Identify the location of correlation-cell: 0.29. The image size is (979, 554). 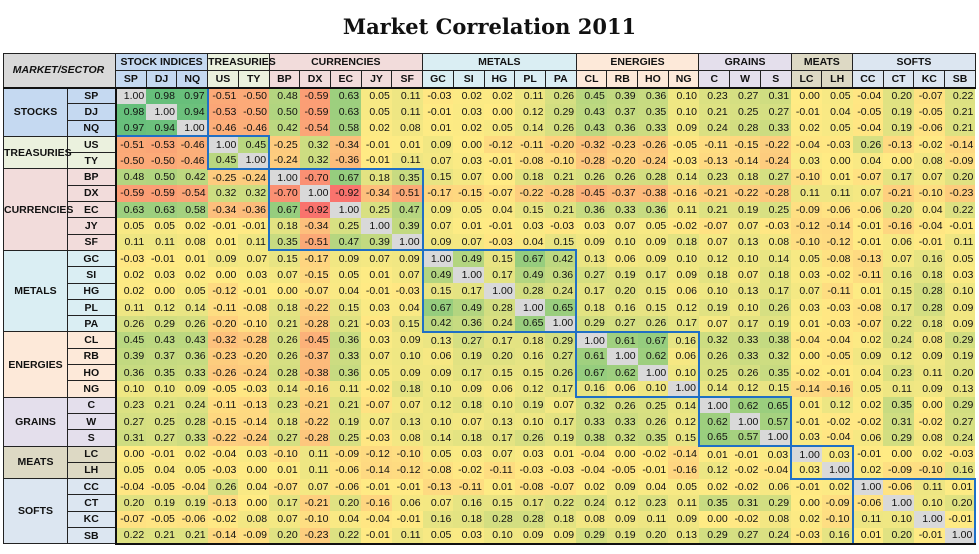
(960, 340).